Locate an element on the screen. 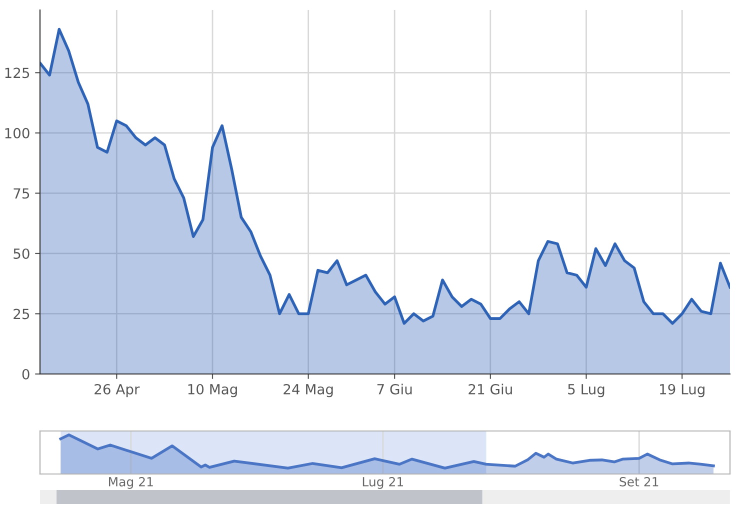  x-tick-label: Set 21 is located at coordinates (639, 481).